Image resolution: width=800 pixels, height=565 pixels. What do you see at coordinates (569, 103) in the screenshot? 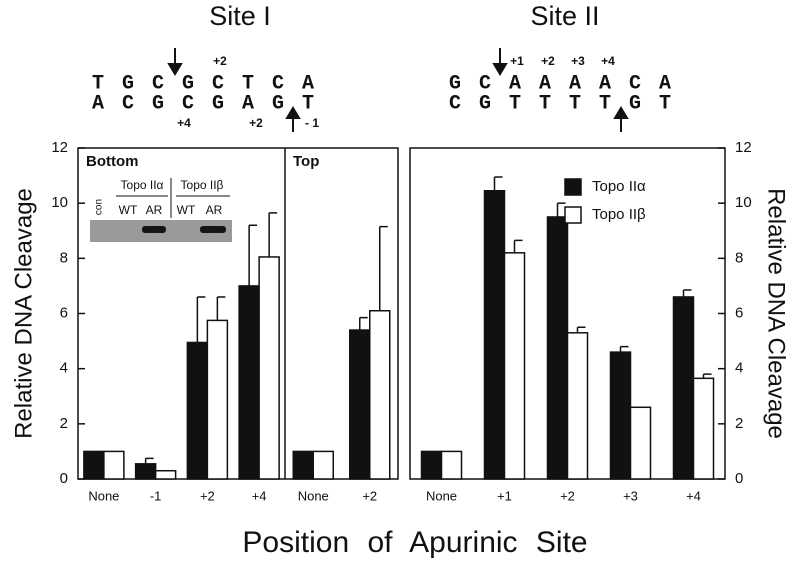
I see `sequence-bottom: CGTTTTGT` at bounding box center [569, 103].